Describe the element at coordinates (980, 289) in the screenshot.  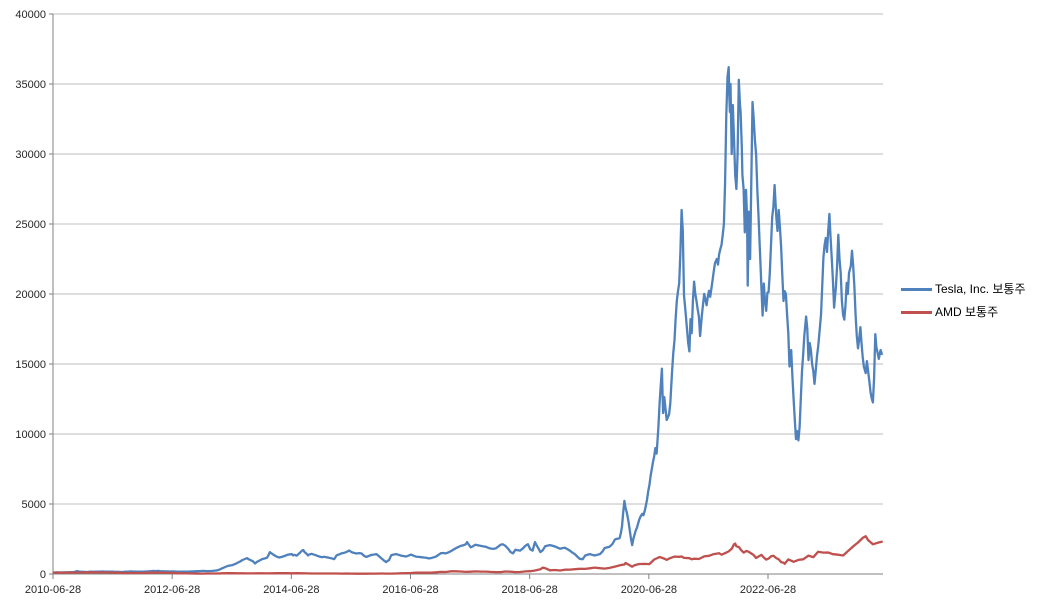
I see `legend-label-tesla: Tesla, Inc. 보통주` at that location.